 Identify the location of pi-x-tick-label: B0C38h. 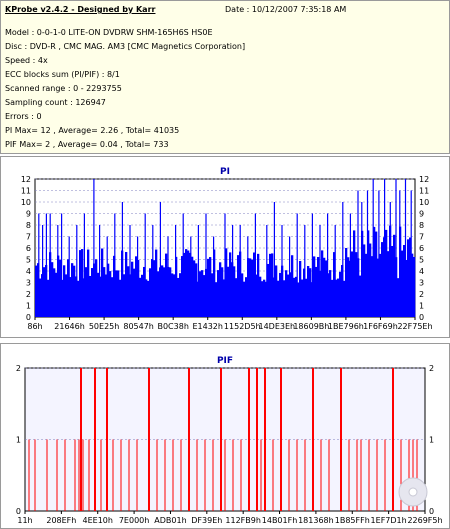
(172, 326).